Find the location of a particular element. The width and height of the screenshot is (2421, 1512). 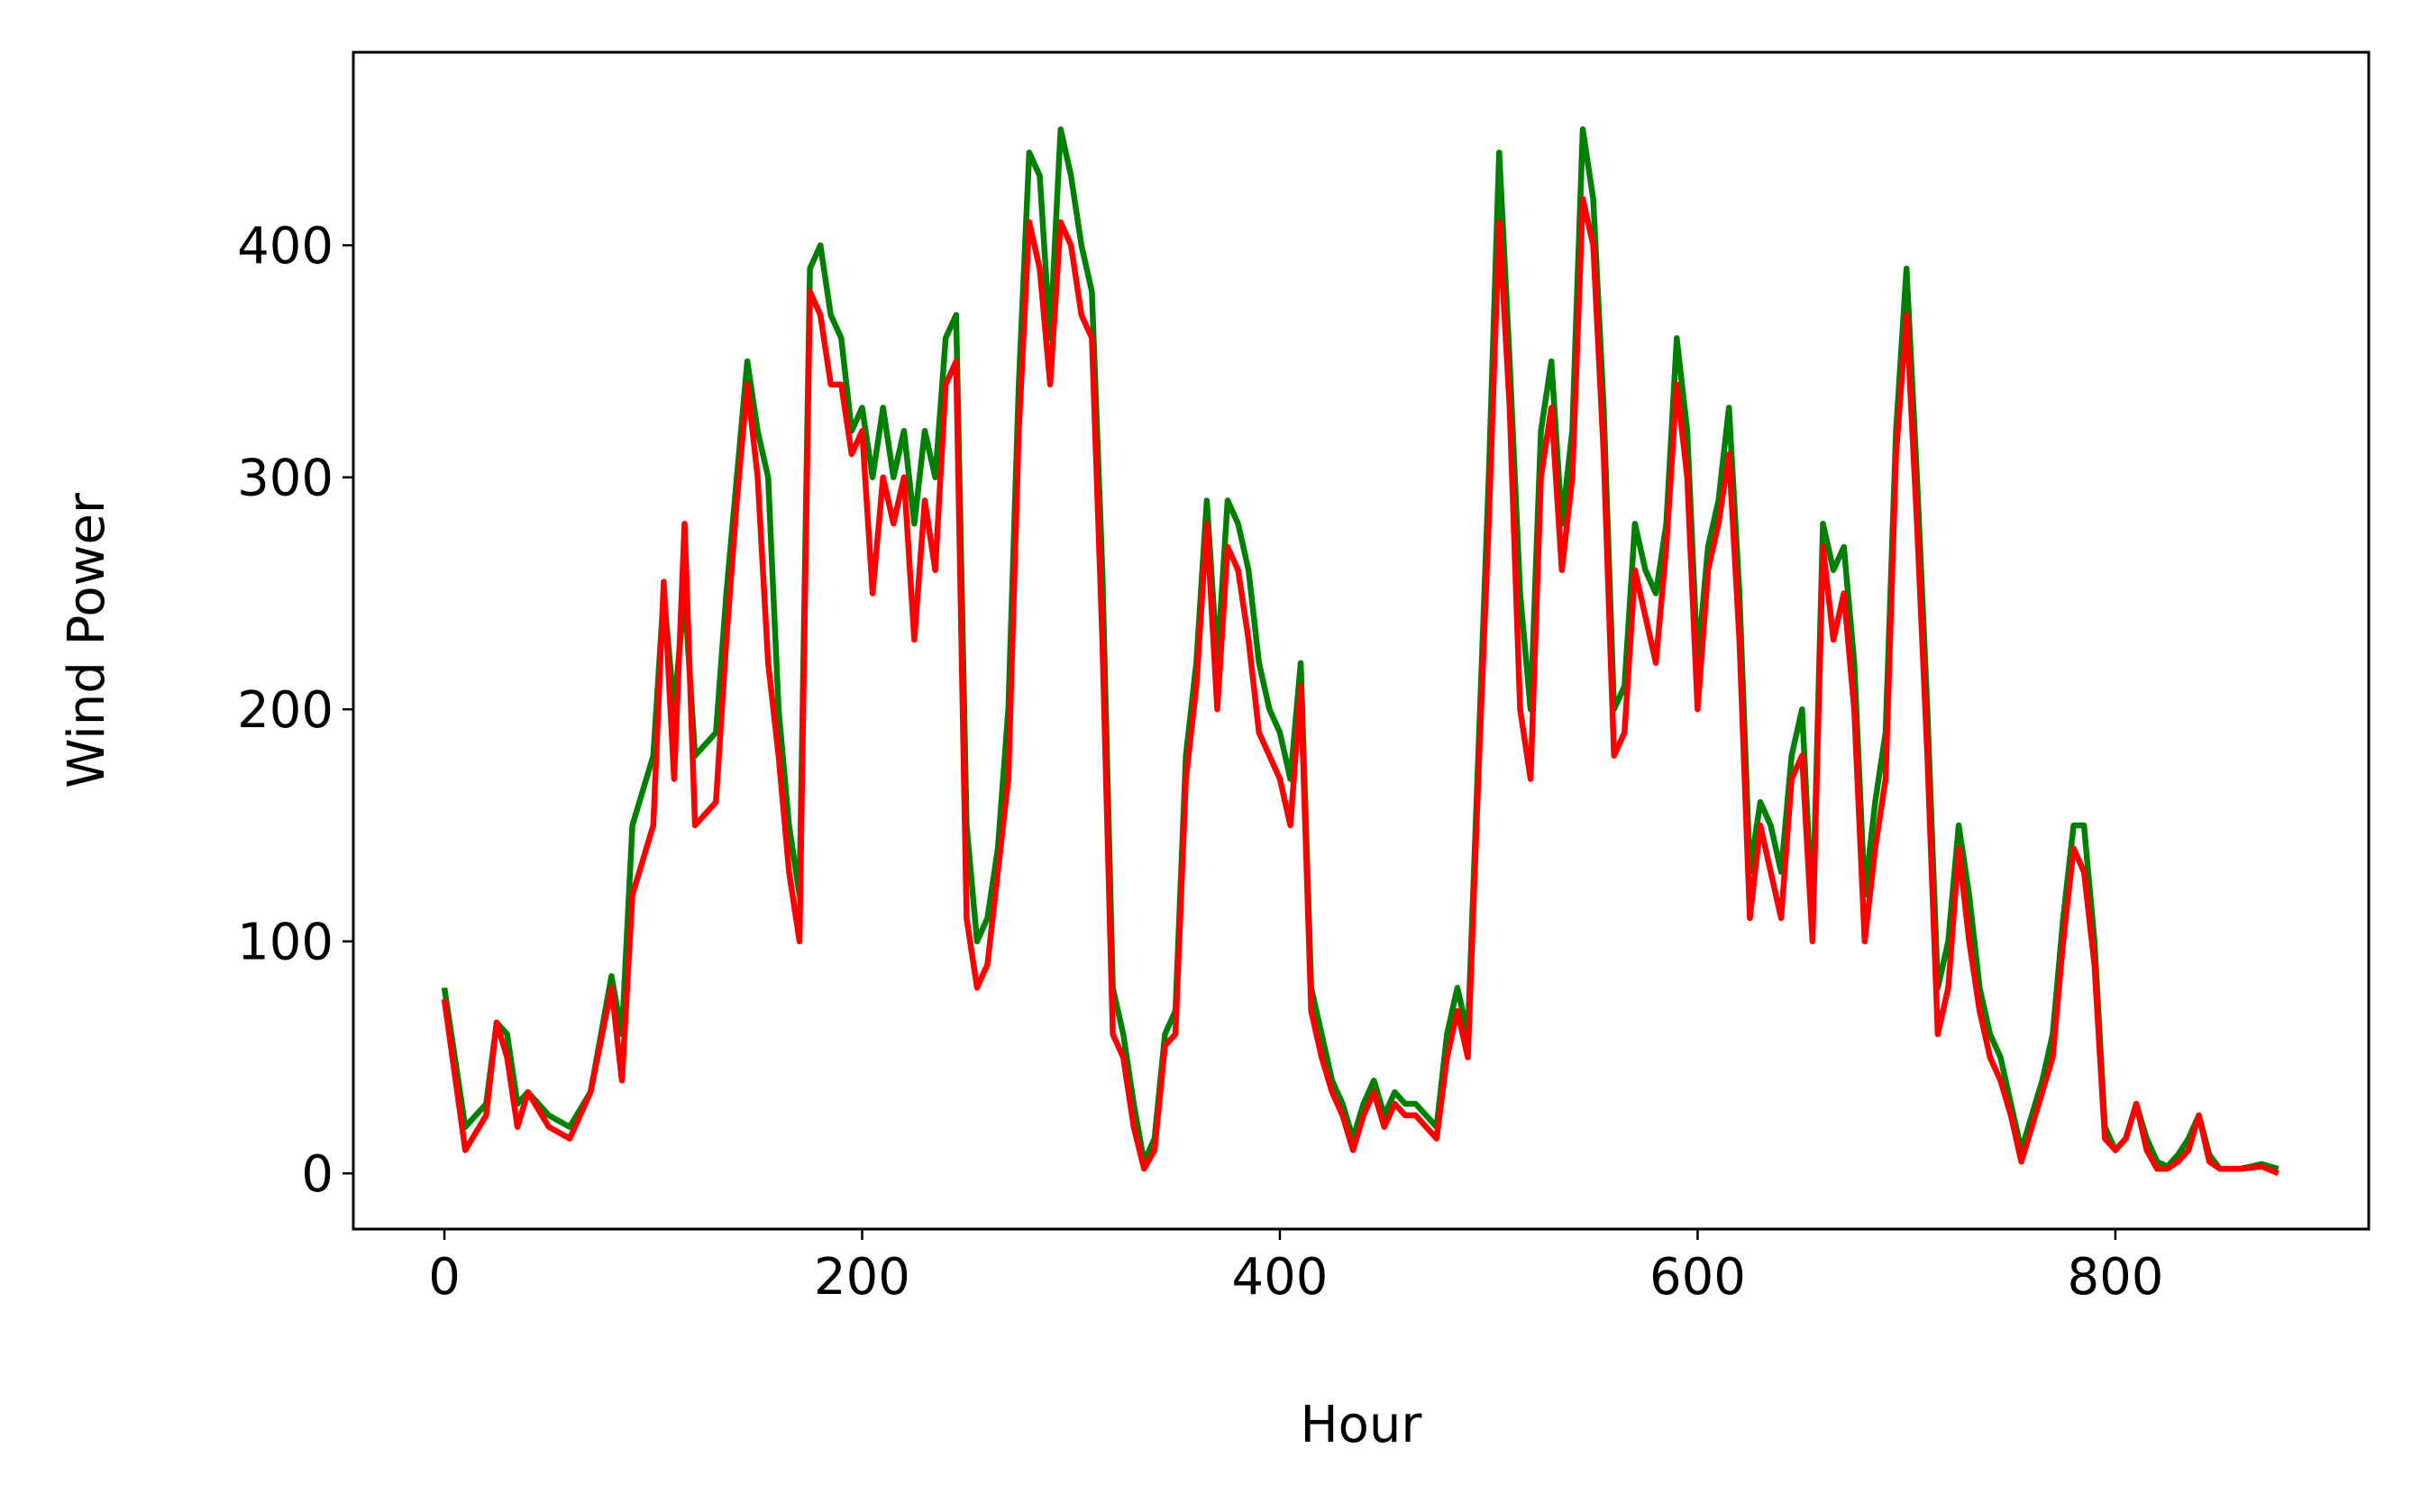

y-tick-label: 200 is located at coordinates (285, 710).